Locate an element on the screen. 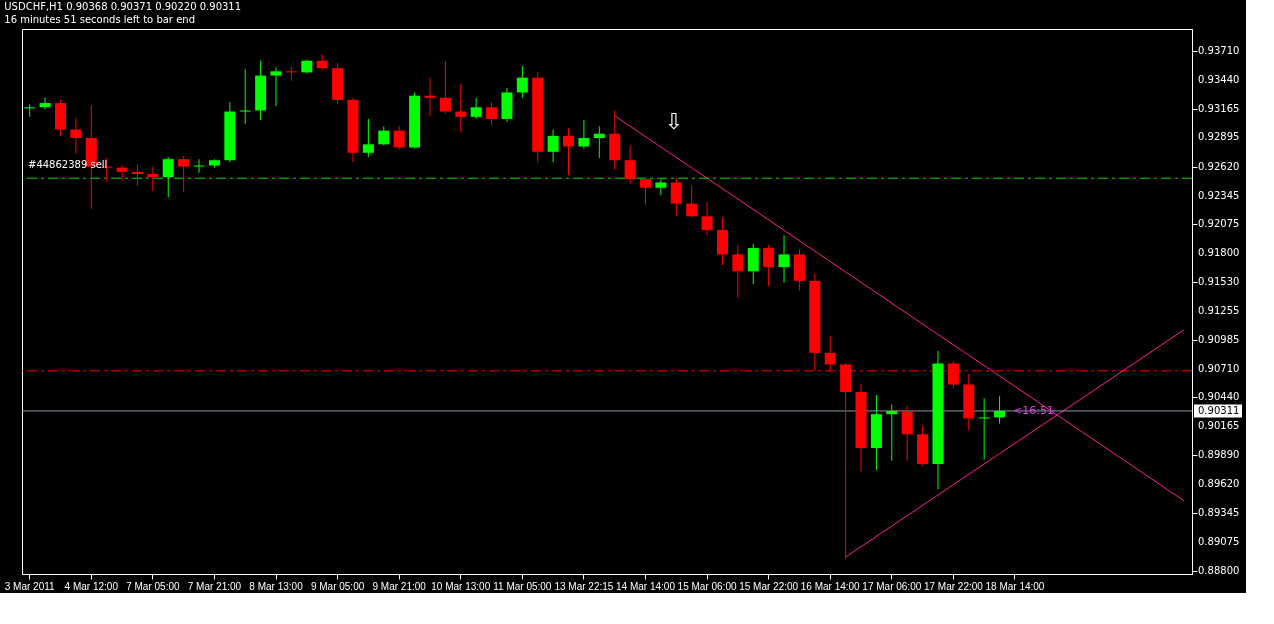 The height and width of the screenshot is (624, 1274). x-tick-label: 16 Mar 14:00 is located at coordinates (830, 586).